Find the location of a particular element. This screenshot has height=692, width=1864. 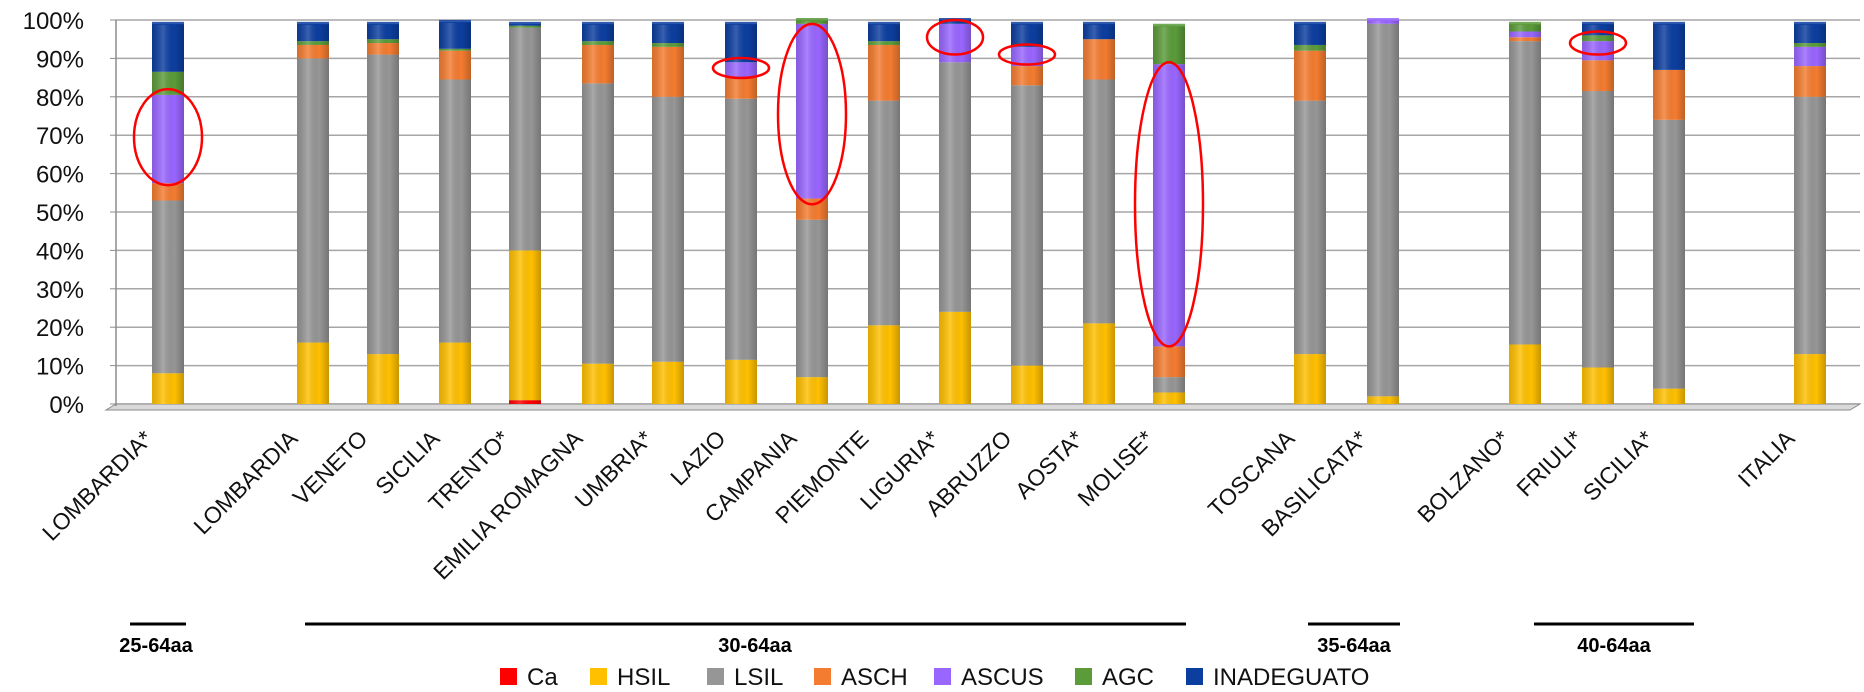

age-group-labels: 25-64aa 30-64aa 35-64aa 40-64aa is located at coordinates (906, 639).